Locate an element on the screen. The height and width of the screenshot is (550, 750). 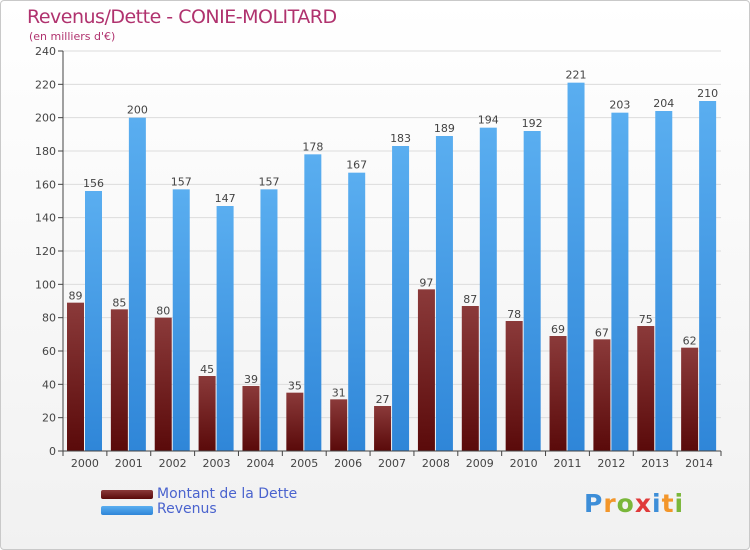
legend-swatch-debt is located at coordinates (127, 494).